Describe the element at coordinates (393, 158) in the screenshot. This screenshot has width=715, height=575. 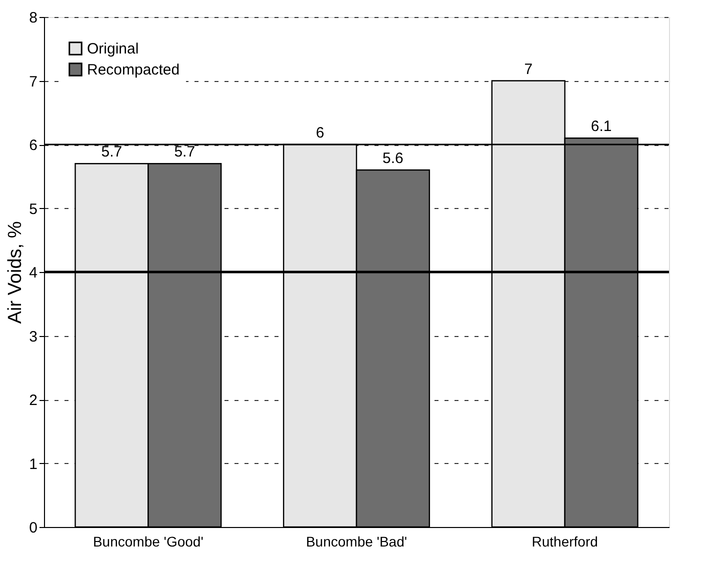
I see `data-label: 5.6` at that location.